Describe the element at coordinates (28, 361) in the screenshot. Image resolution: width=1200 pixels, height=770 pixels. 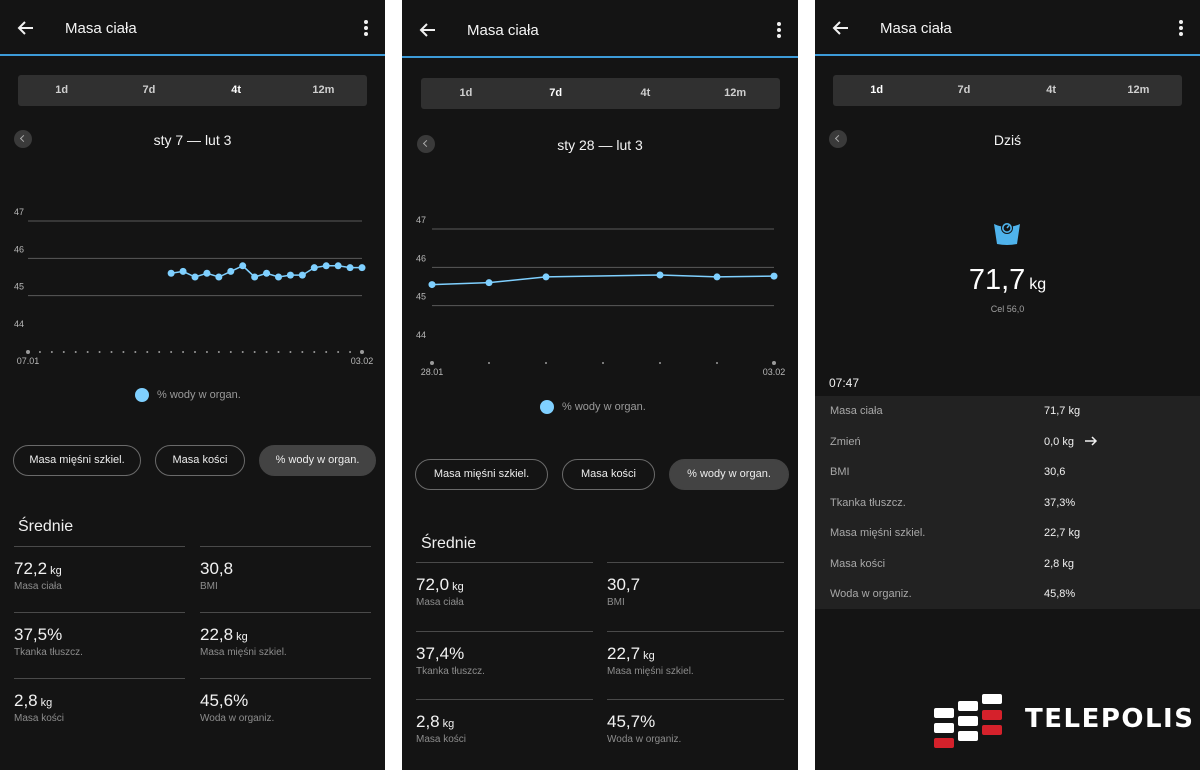
I see `x-tick-label: 07.01` at that location.